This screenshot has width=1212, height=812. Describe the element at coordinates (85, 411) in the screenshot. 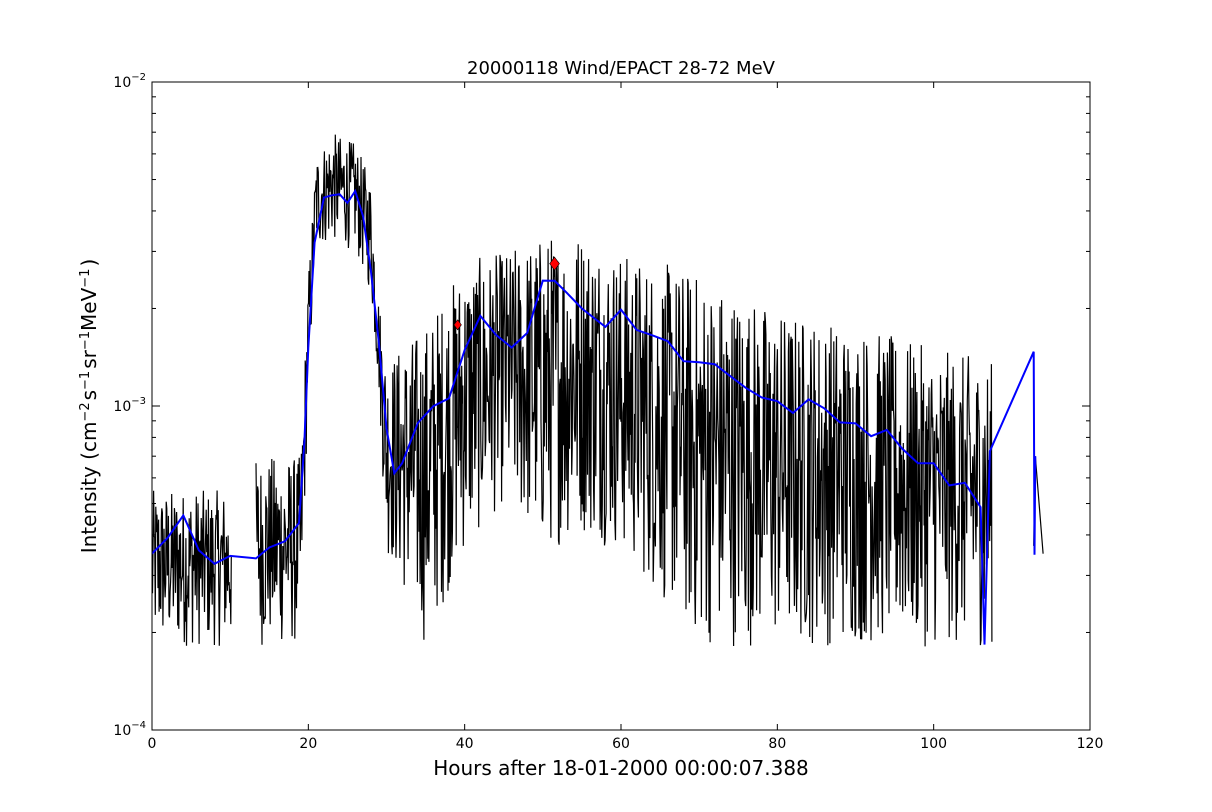

I see `y-axis-label-exp1: −2` at that location.